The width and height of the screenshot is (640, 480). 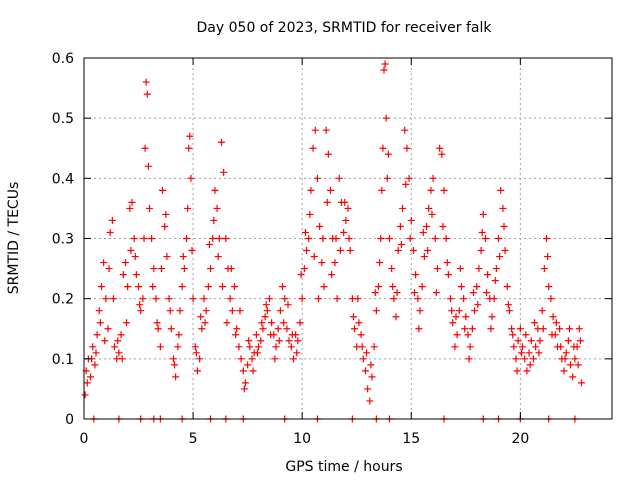 I want to click on y-tick-label: 0.6, so click(x=63, y=59).